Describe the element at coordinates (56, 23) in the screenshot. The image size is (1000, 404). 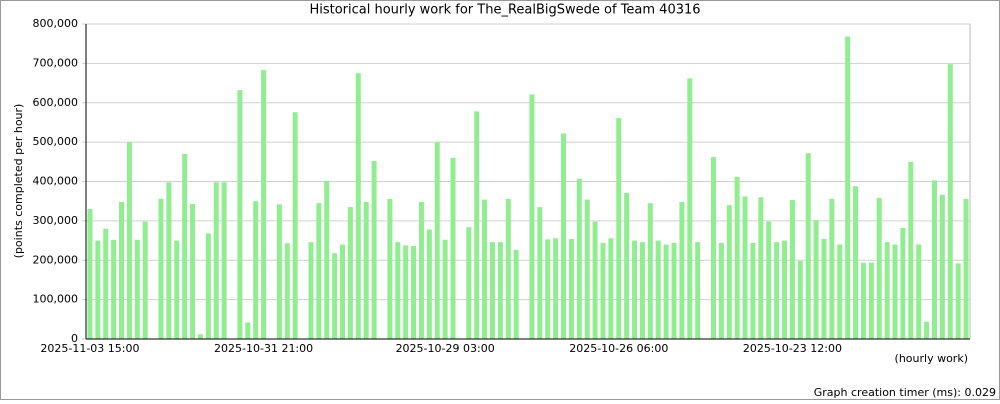
I see `y-tick-label: 800,000` at that location.